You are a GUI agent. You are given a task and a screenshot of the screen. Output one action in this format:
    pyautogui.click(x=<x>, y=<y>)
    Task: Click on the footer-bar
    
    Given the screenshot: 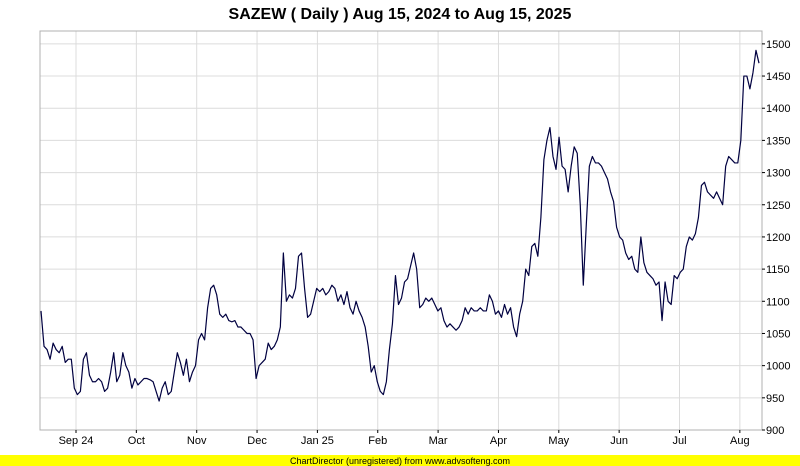 What is the action you would take?
    pyautogui.click(x=400, y=460)
    